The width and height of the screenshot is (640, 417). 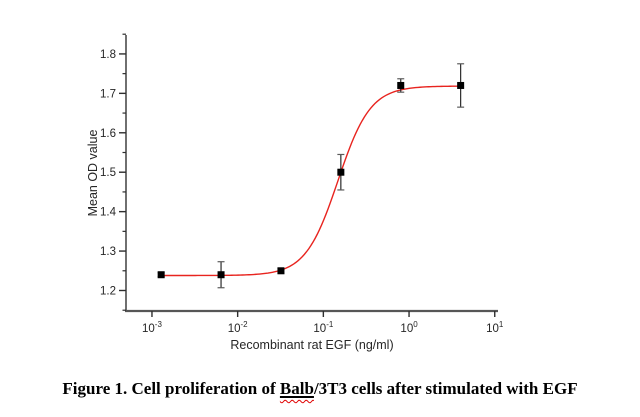 What do you see at coordinates (409, 327) in the screenshot?
I see `x-tick-label: 10⁰` at bounding box center [409, 327].